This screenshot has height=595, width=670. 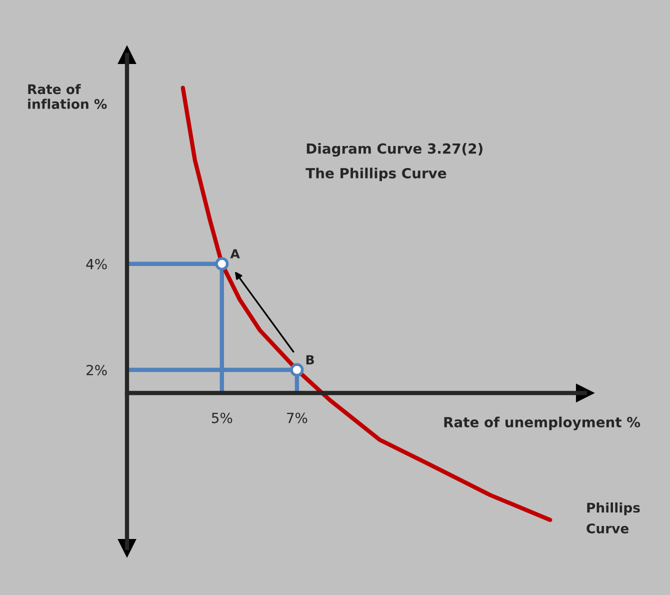 I want to click on y-tick-label: 2%, so click(x=96, y=370).